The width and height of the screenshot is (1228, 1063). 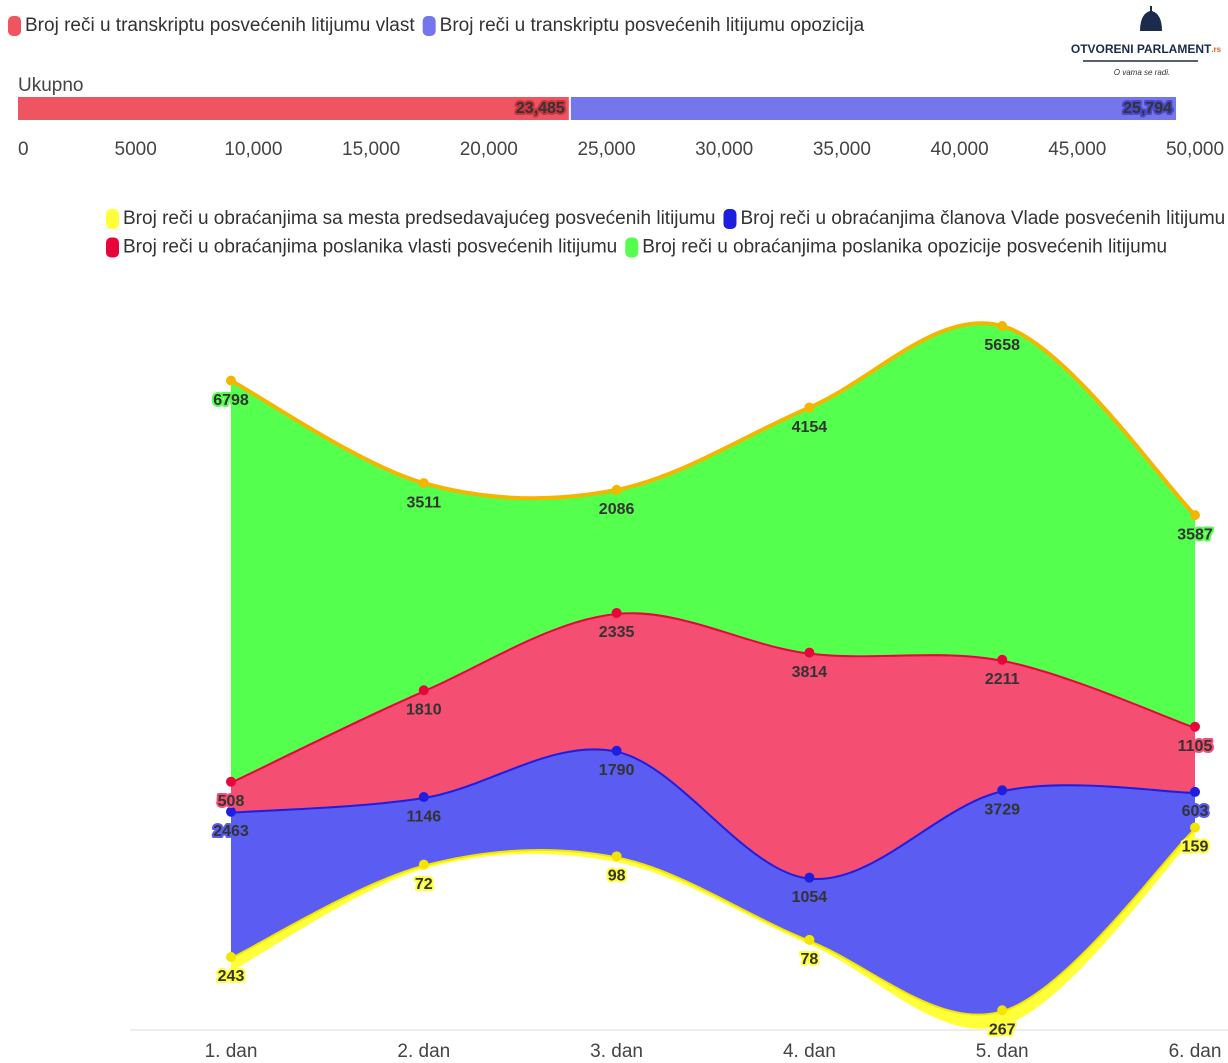 What do you see at coordinates (810, 959) in the screenshot?
I see `data-label: 78` at bounding box center [810, 959].